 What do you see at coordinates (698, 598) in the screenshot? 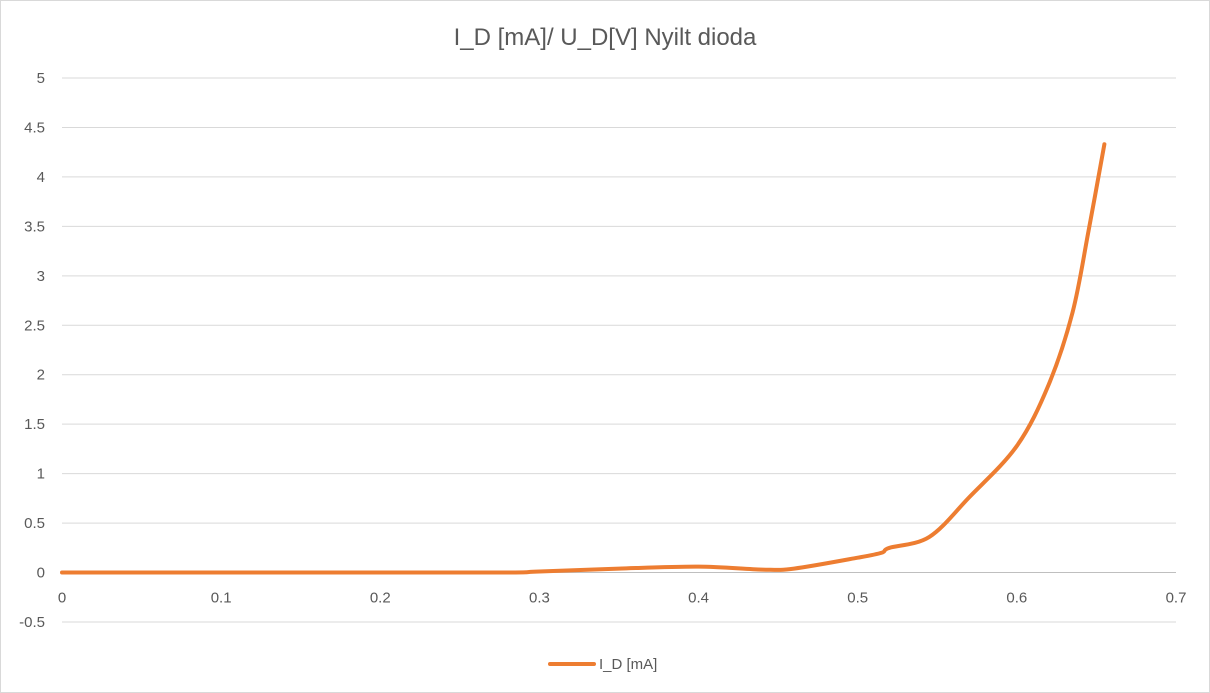
I see `x-tick-label: 0.4` at bounding box center [698, 598].